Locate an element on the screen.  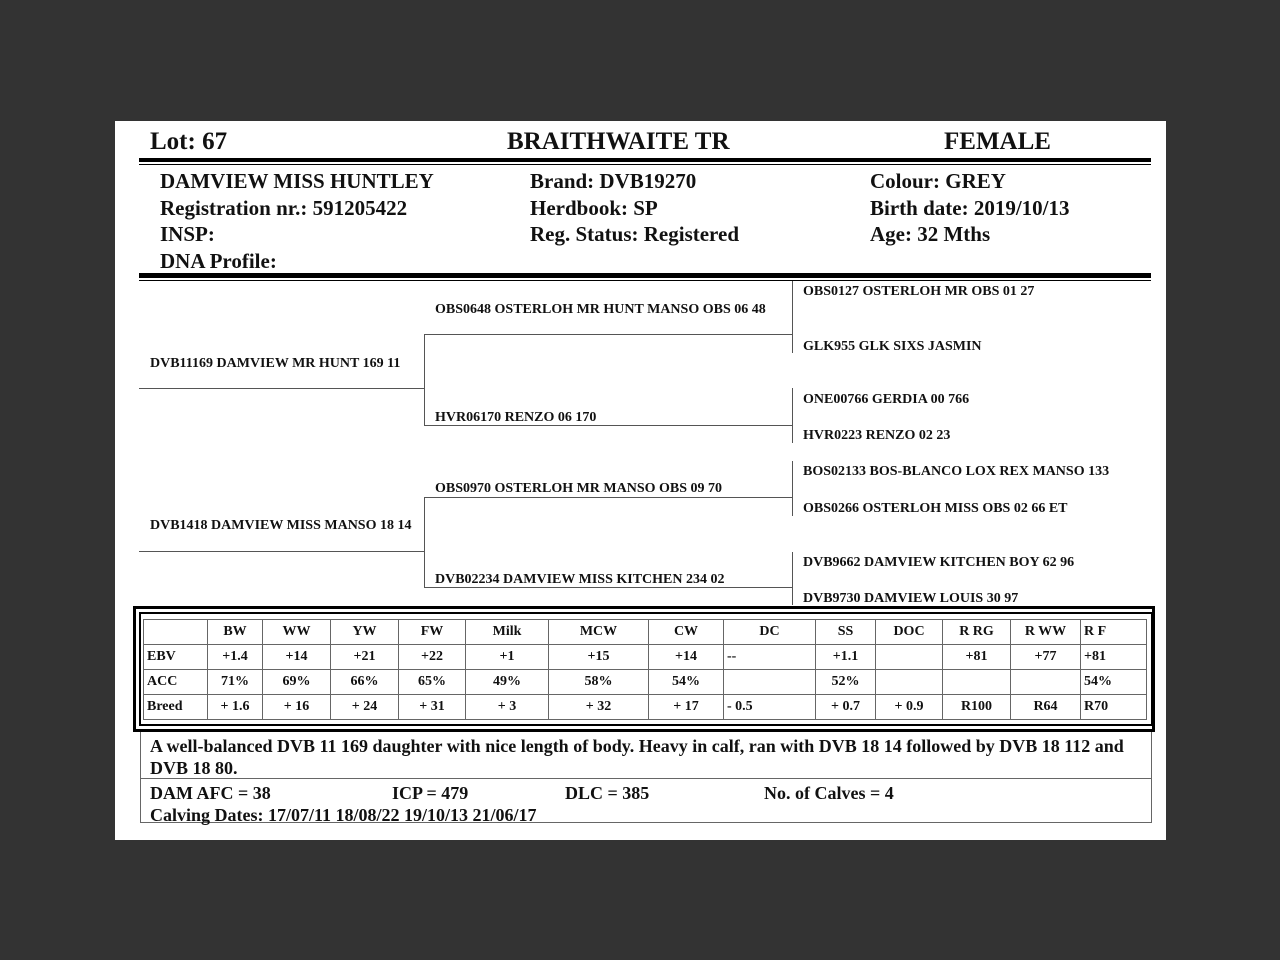
ebv-header-row: BW WW YW FW Milk MCW CW DC SS DOC R RG R WW R F is located at coordinates (645, 632).